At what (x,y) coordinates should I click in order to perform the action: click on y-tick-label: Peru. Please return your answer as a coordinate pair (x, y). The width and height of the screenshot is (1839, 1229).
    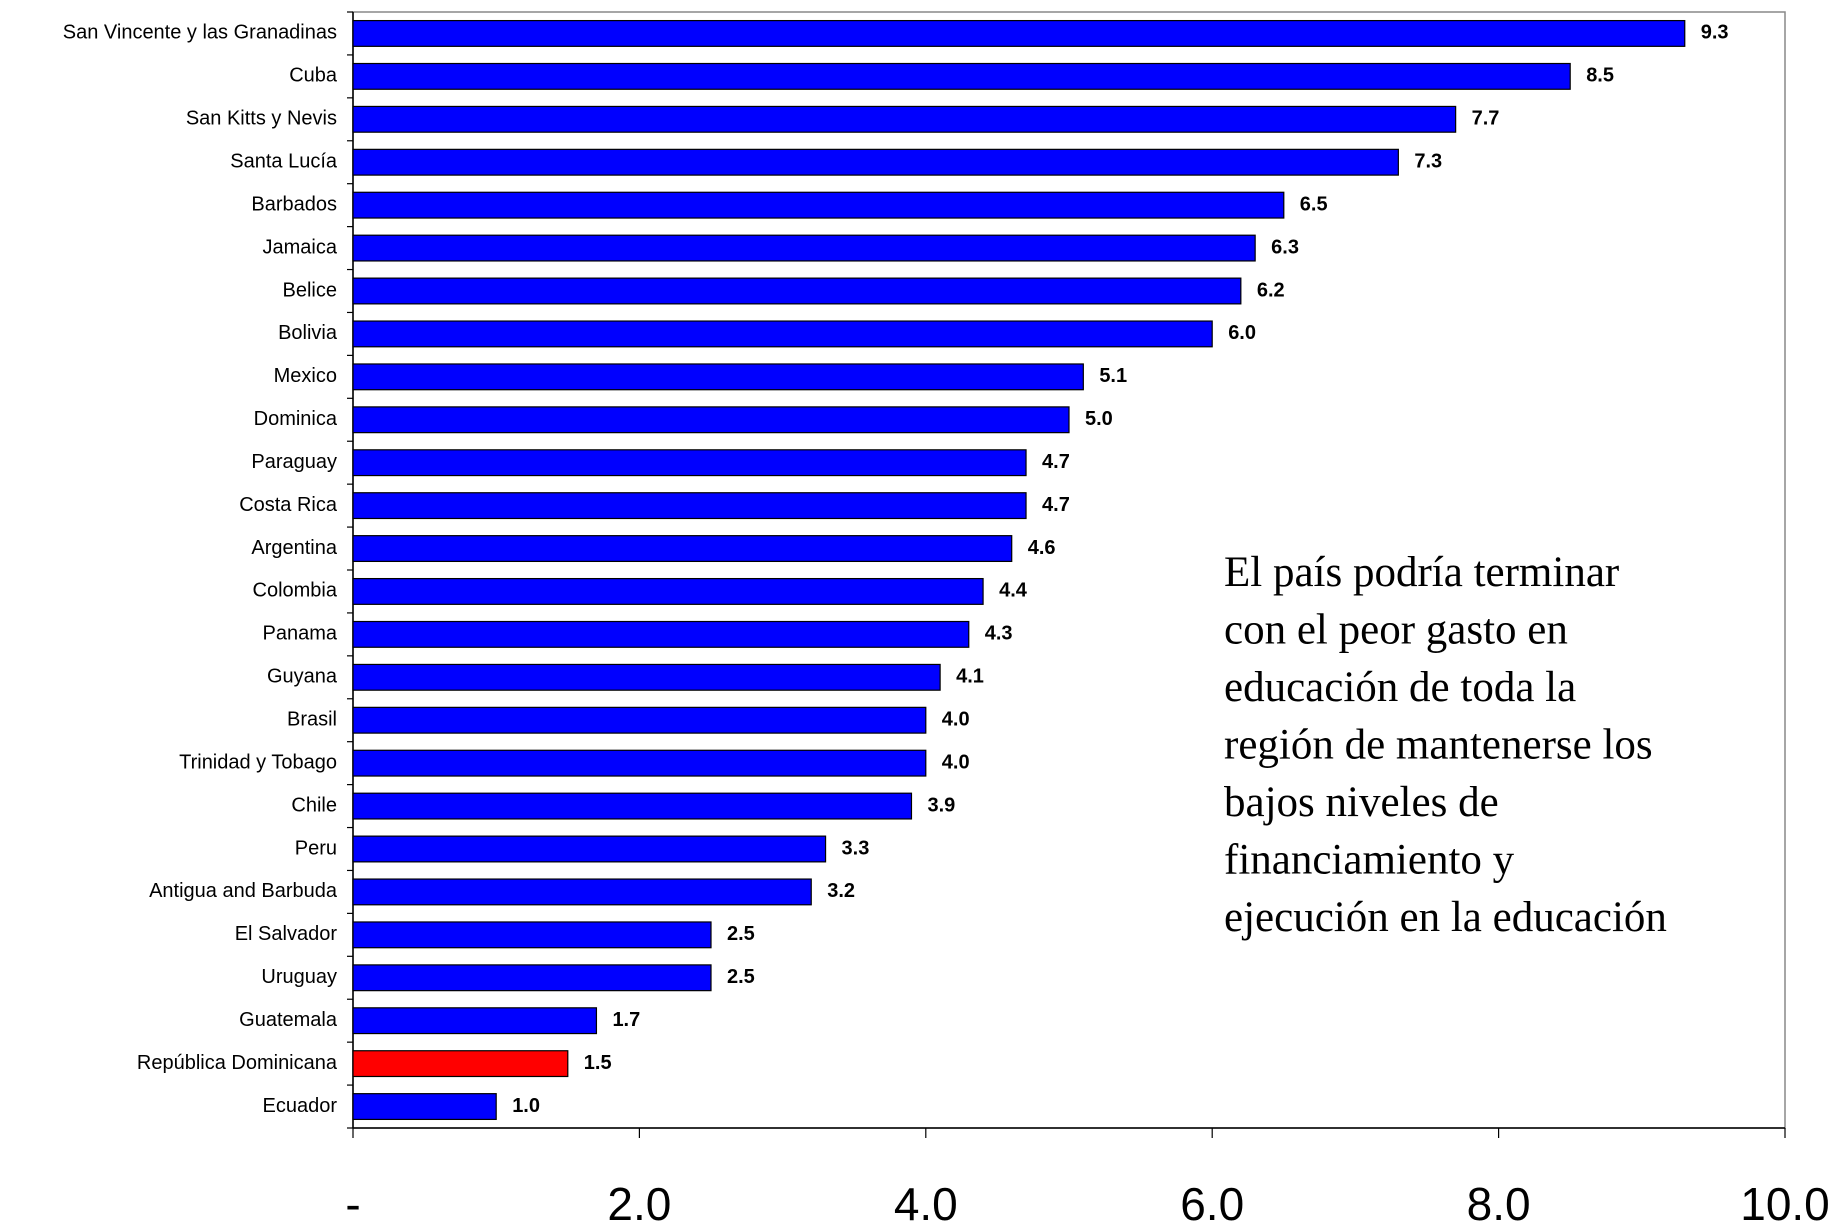
    Looking at the image, I should click on (316, 848).